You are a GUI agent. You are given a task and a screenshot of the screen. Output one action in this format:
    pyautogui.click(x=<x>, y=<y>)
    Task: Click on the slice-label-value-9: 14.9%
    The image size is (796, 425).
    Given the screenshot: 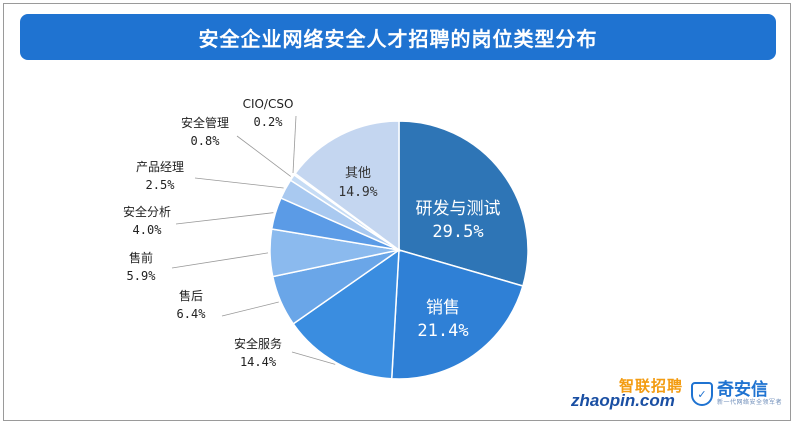 What is the action you would take?
    pyautogui.click(x=357, y=192)
    